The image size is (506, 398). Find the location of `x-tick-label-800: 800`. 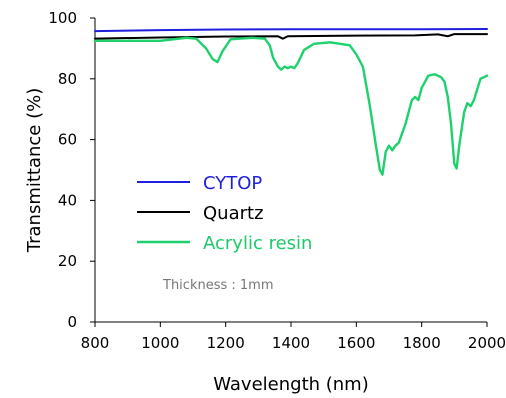

x-tick-label-800: 800 is located at coordinates (95, 343).